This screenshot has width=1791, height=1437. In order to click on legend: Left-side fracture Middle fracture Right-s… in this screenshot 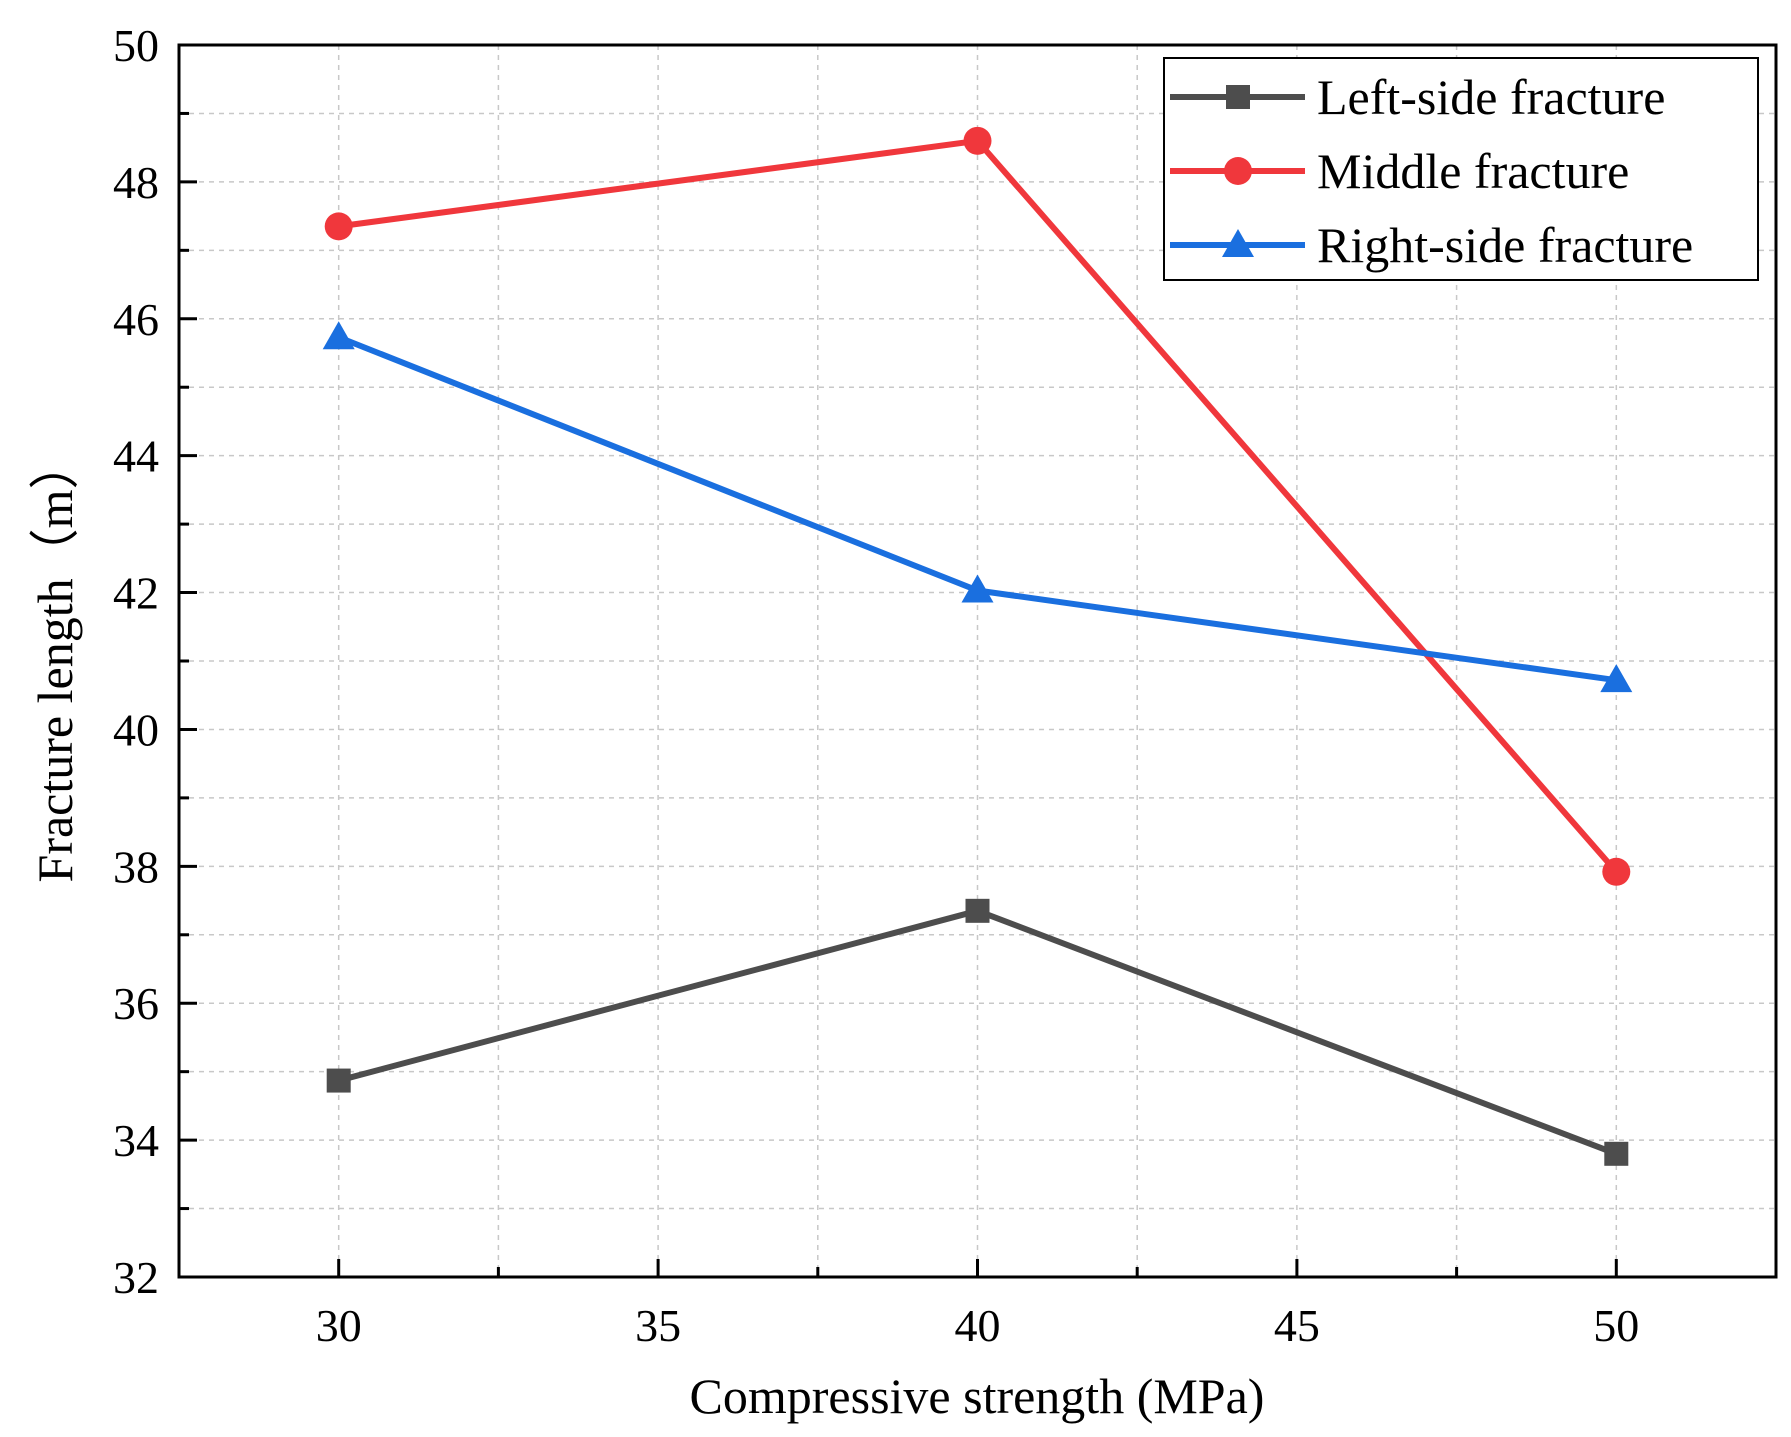, I will do `click(1461, 169)`.